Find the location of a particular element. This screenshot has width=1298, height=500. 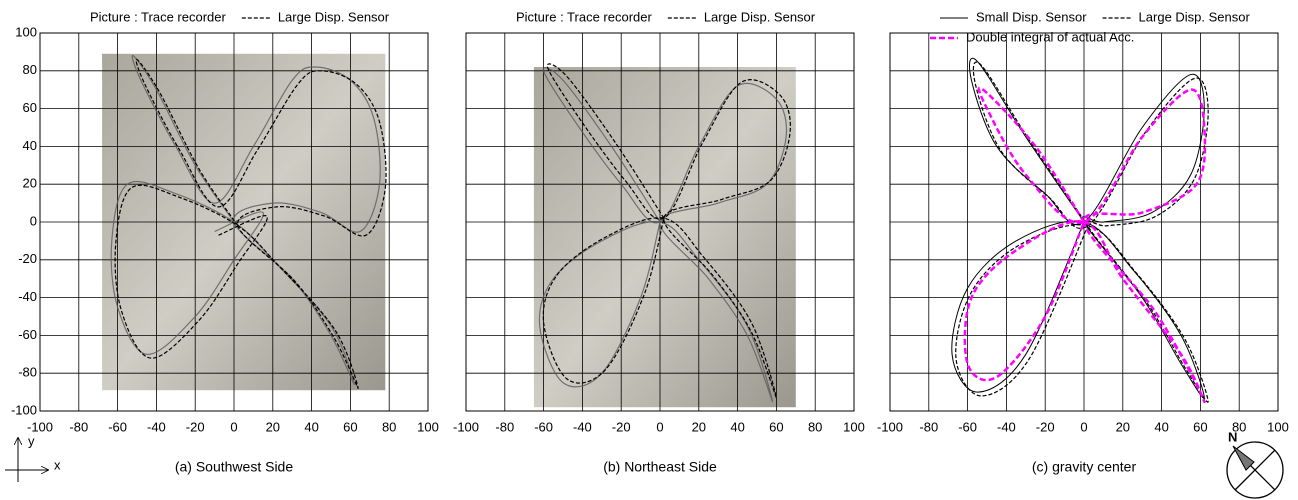

legend-label: Small Disp. Sensor is located at coordinates (1031, 16).